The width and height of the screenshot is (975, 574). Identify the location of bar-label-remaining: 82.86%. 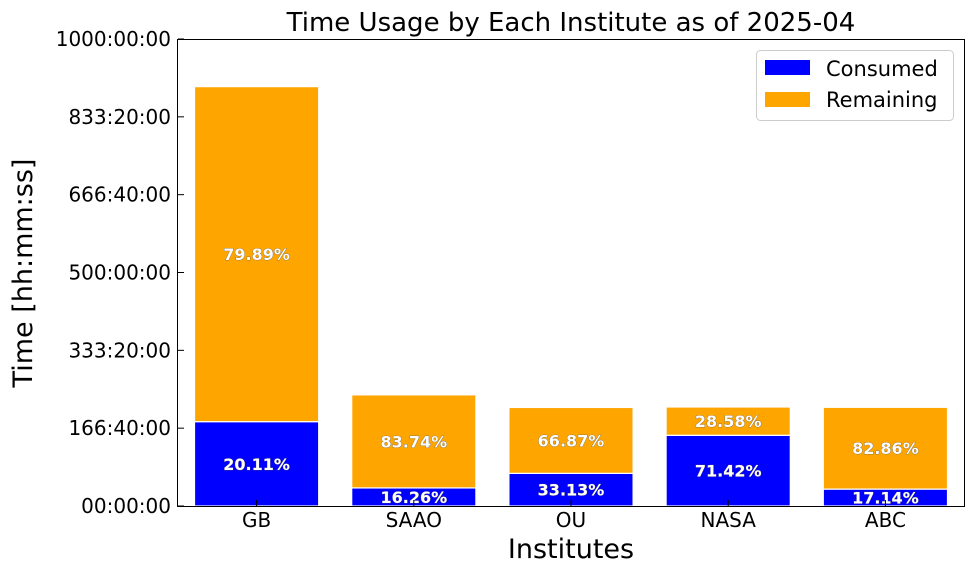
(885, 448).